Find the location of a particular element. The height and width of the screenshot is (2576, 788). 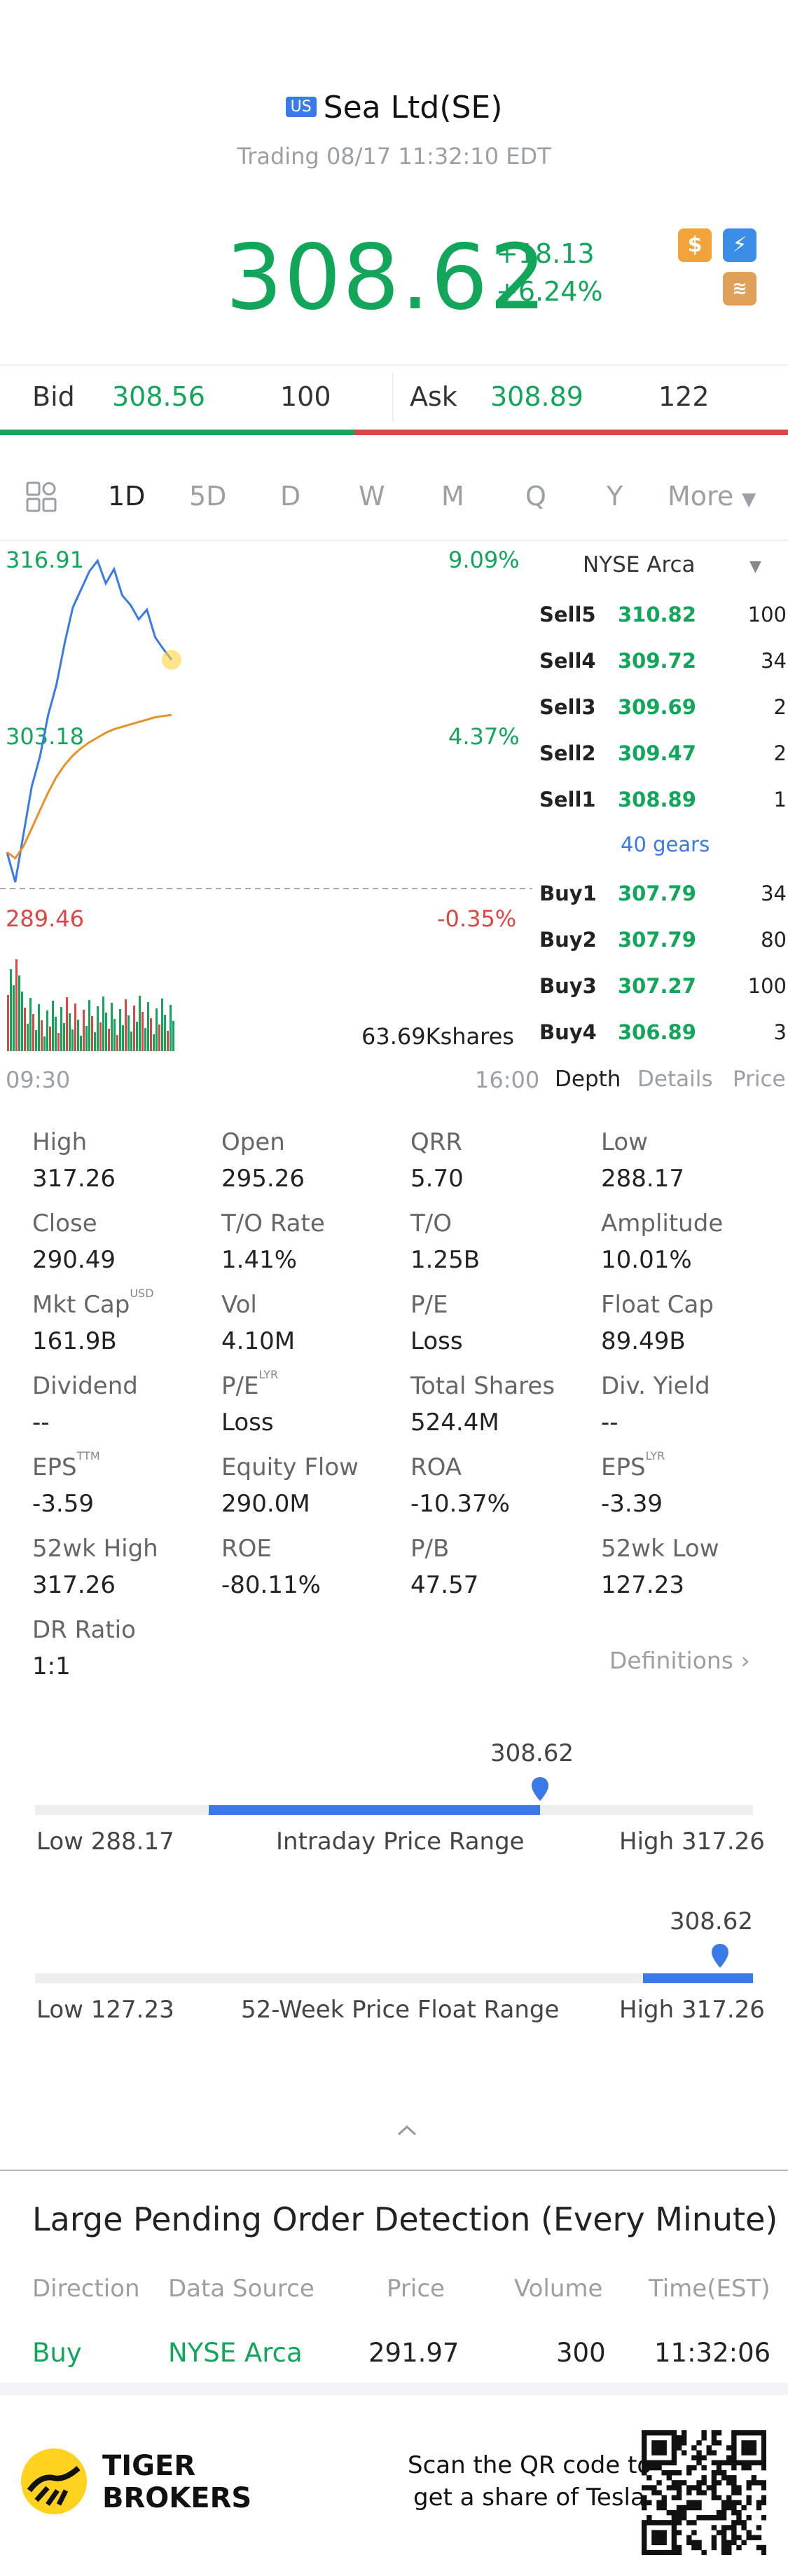

stat-label: Float Cap is located at coordinates (657, 1305).